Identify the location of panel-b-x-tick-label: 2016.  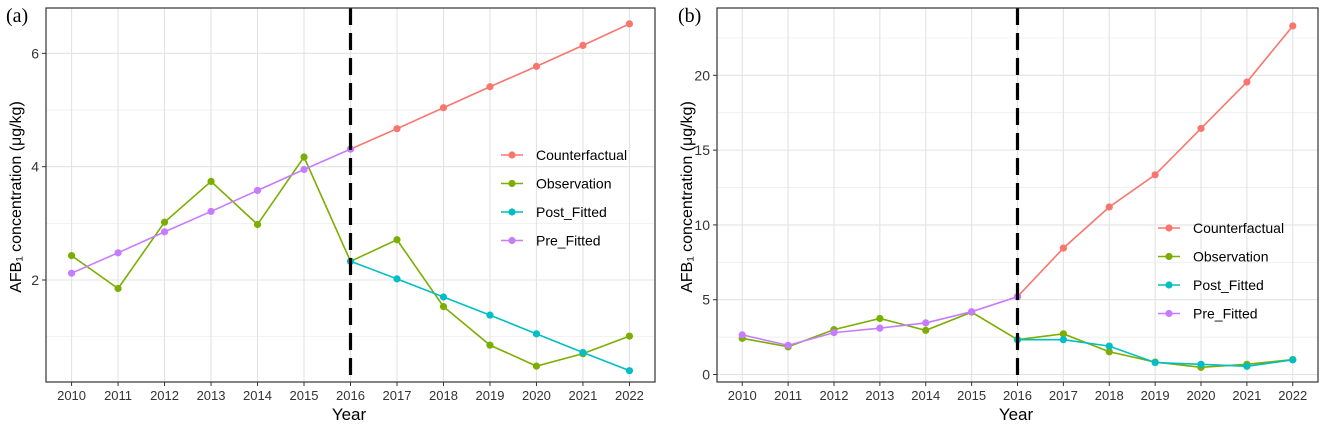
(1017, 395).